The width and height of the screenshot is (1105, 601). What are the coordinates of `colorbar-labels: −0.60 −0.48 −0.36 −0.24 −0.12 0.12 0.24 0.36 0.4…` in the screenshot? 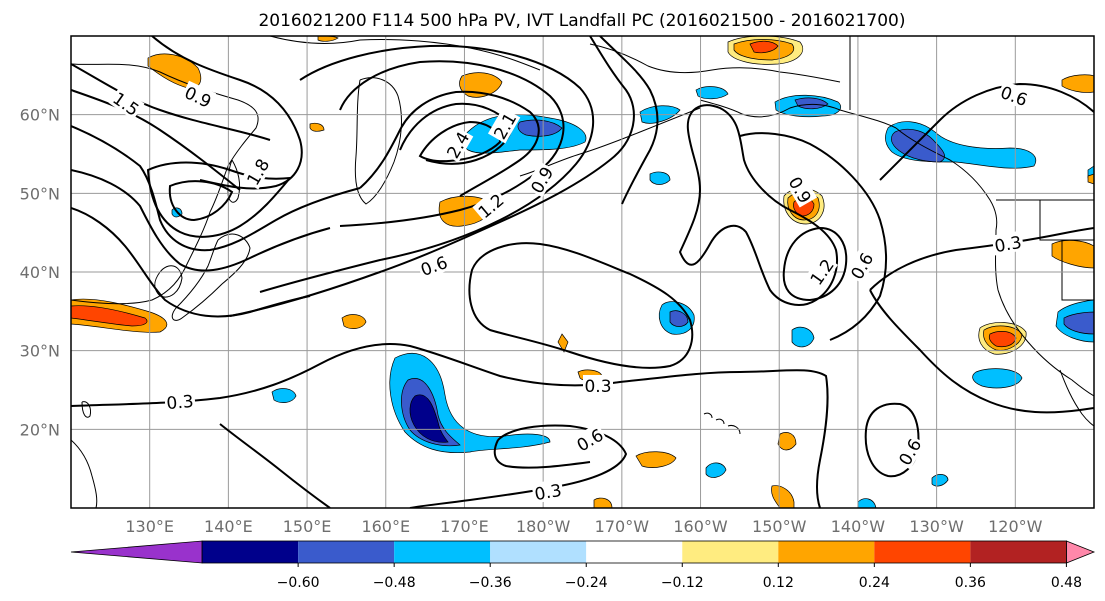 It's located at (679, 577).